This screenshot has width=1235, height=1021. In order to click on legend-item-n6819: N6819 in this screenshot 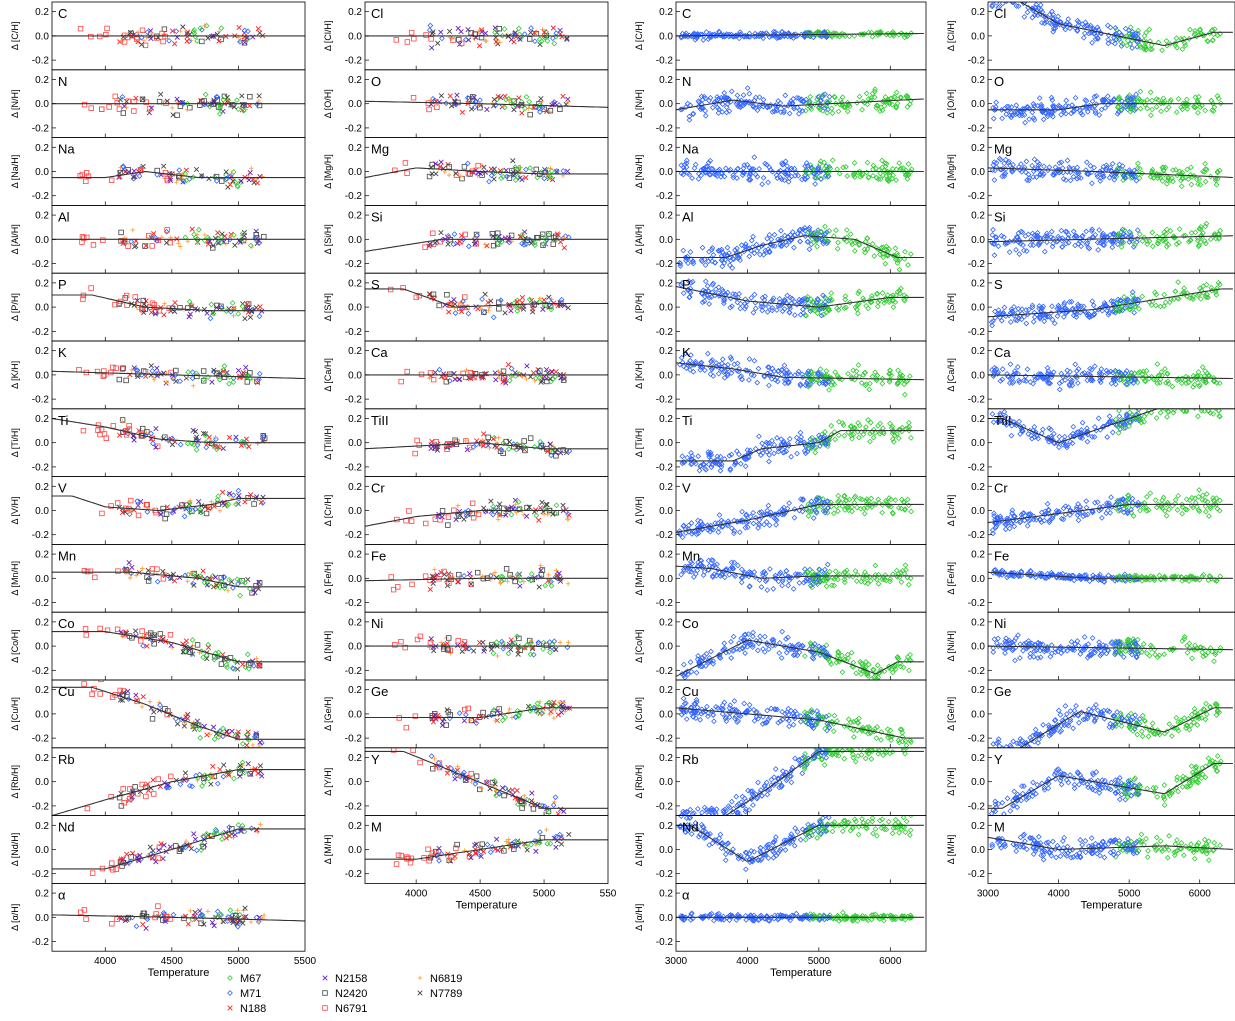, I will do `click(439, 979)`.